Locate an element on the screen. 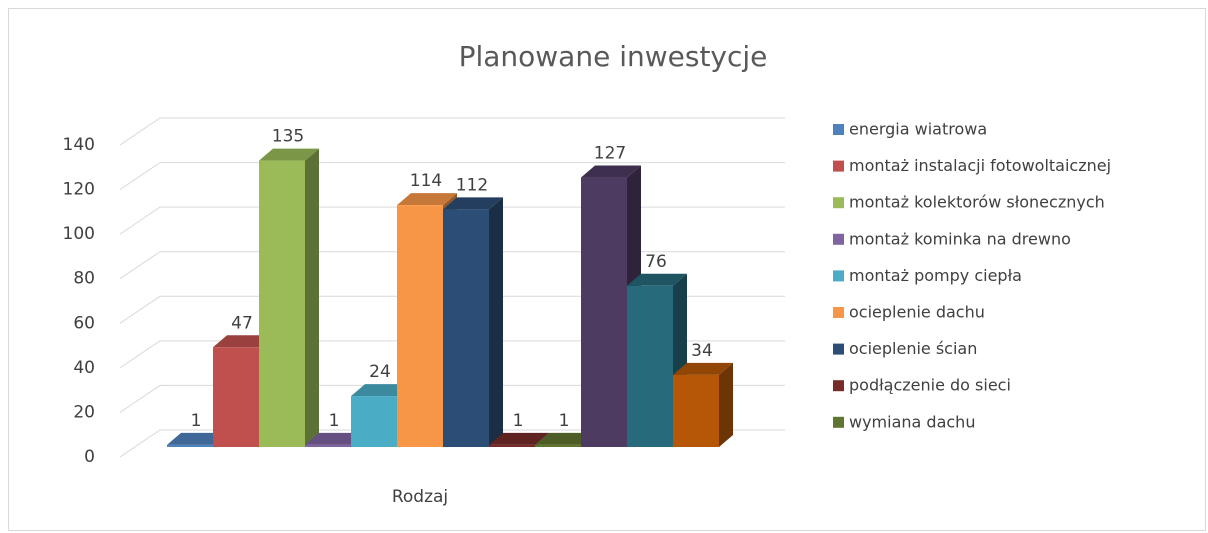 This screenshot has width=1208, height=533. y-tick-label: 0 is located at coordinates (89, 457).